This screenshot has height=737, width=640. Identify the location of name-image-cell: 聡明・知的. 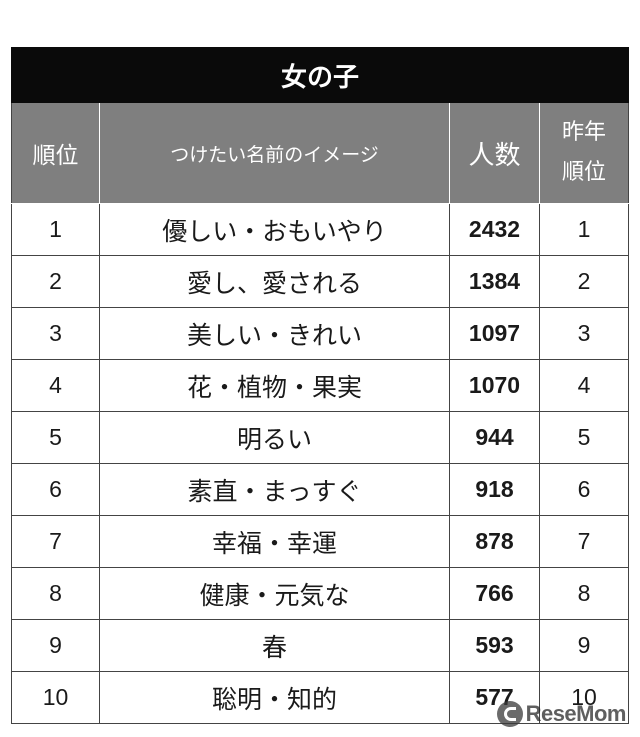
(274, 697).